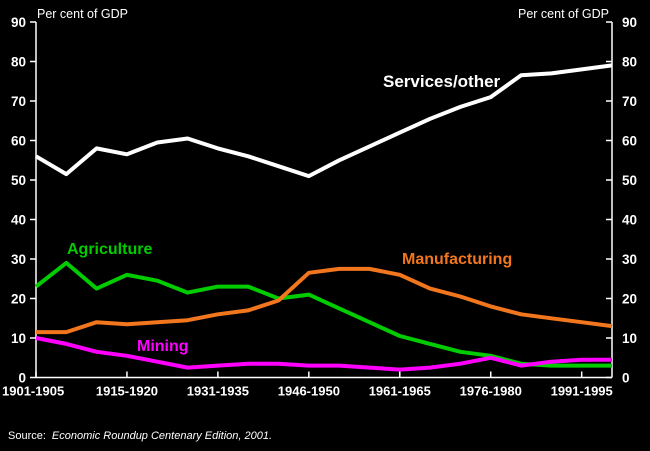 Image resolution: width=650 pixels, height=451 pixels. What do you see at coordinates (18, 101) in the screenshot?
I see `y-tick-label-left: 70` at bounding box center [18, 101].